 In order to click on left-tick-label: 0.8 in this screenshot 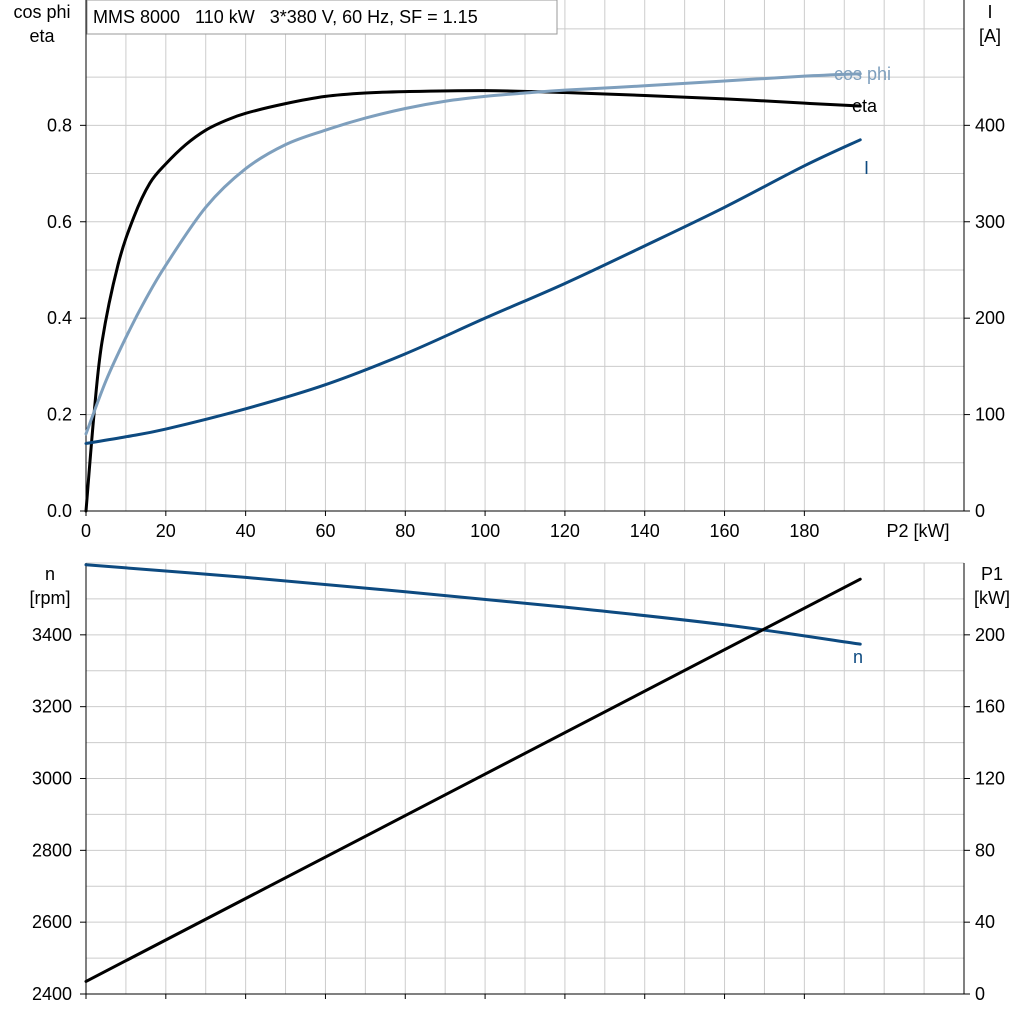, I will do `click(59, 125)`.